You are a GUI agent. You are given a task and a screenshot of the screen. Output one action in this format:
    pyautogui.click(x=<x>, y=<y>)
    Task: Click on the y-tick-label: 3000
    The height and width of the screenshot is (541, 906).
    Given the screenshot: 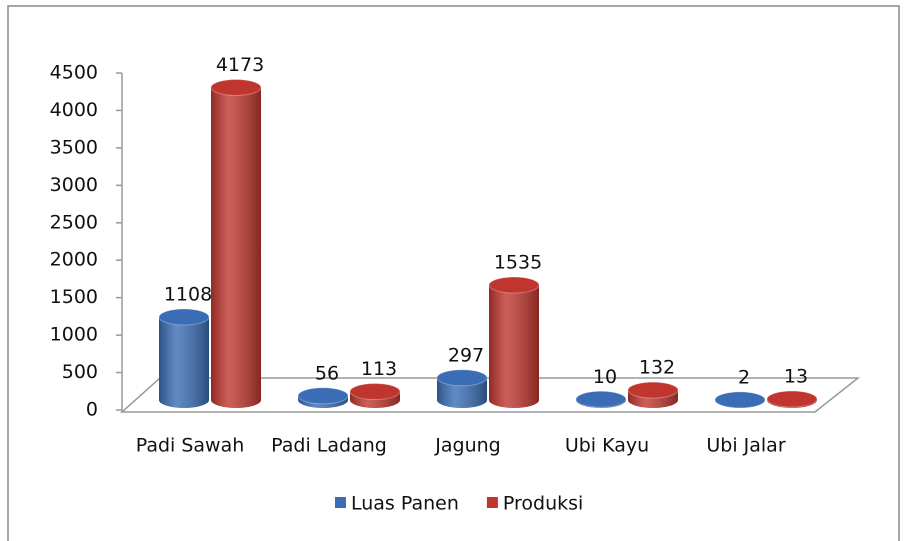 What is the action you would take?
    pyautogui.click(x=74, y=185)
    